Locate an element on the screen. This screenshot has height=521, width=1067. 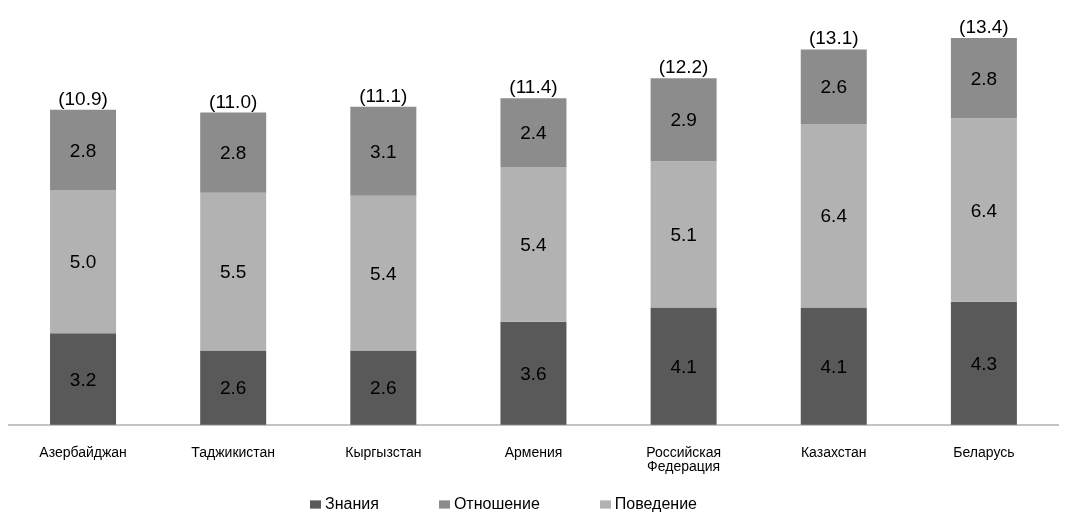
total-label: (11.4) is located at coordinates (533, 87).